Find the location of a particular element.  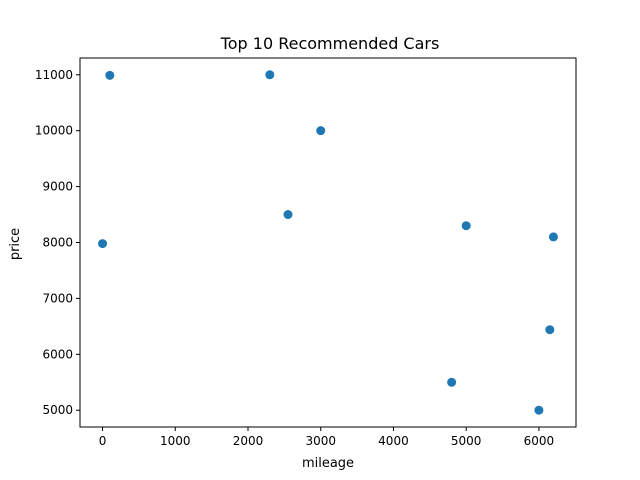

x-axis-ticks: 0 1000 2000 3000 4000 5000 6000 is located at coordinates (326, 437).